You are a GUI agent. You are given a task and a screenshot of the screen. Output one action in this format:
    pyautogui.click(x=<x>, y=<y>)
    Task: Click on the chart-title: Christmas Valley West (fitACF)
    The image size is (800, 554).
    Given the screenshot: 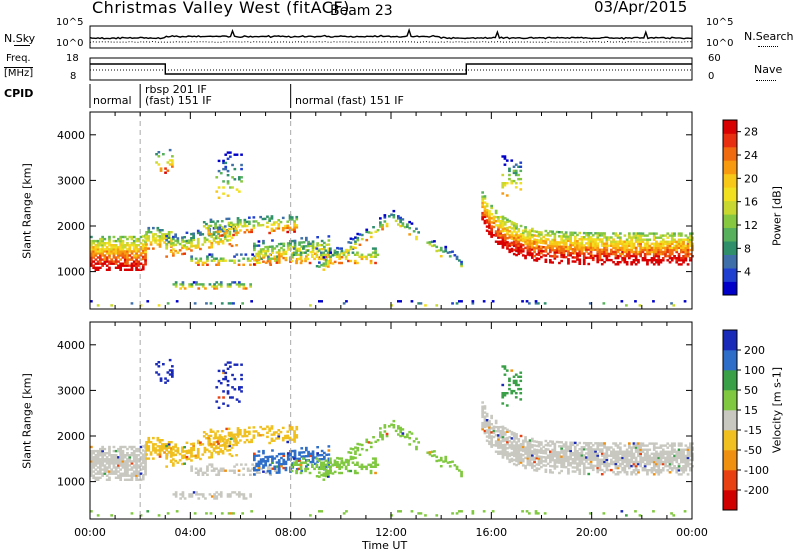 What is the action you would take?
    pyautogui.click(x=221, y=8)
    